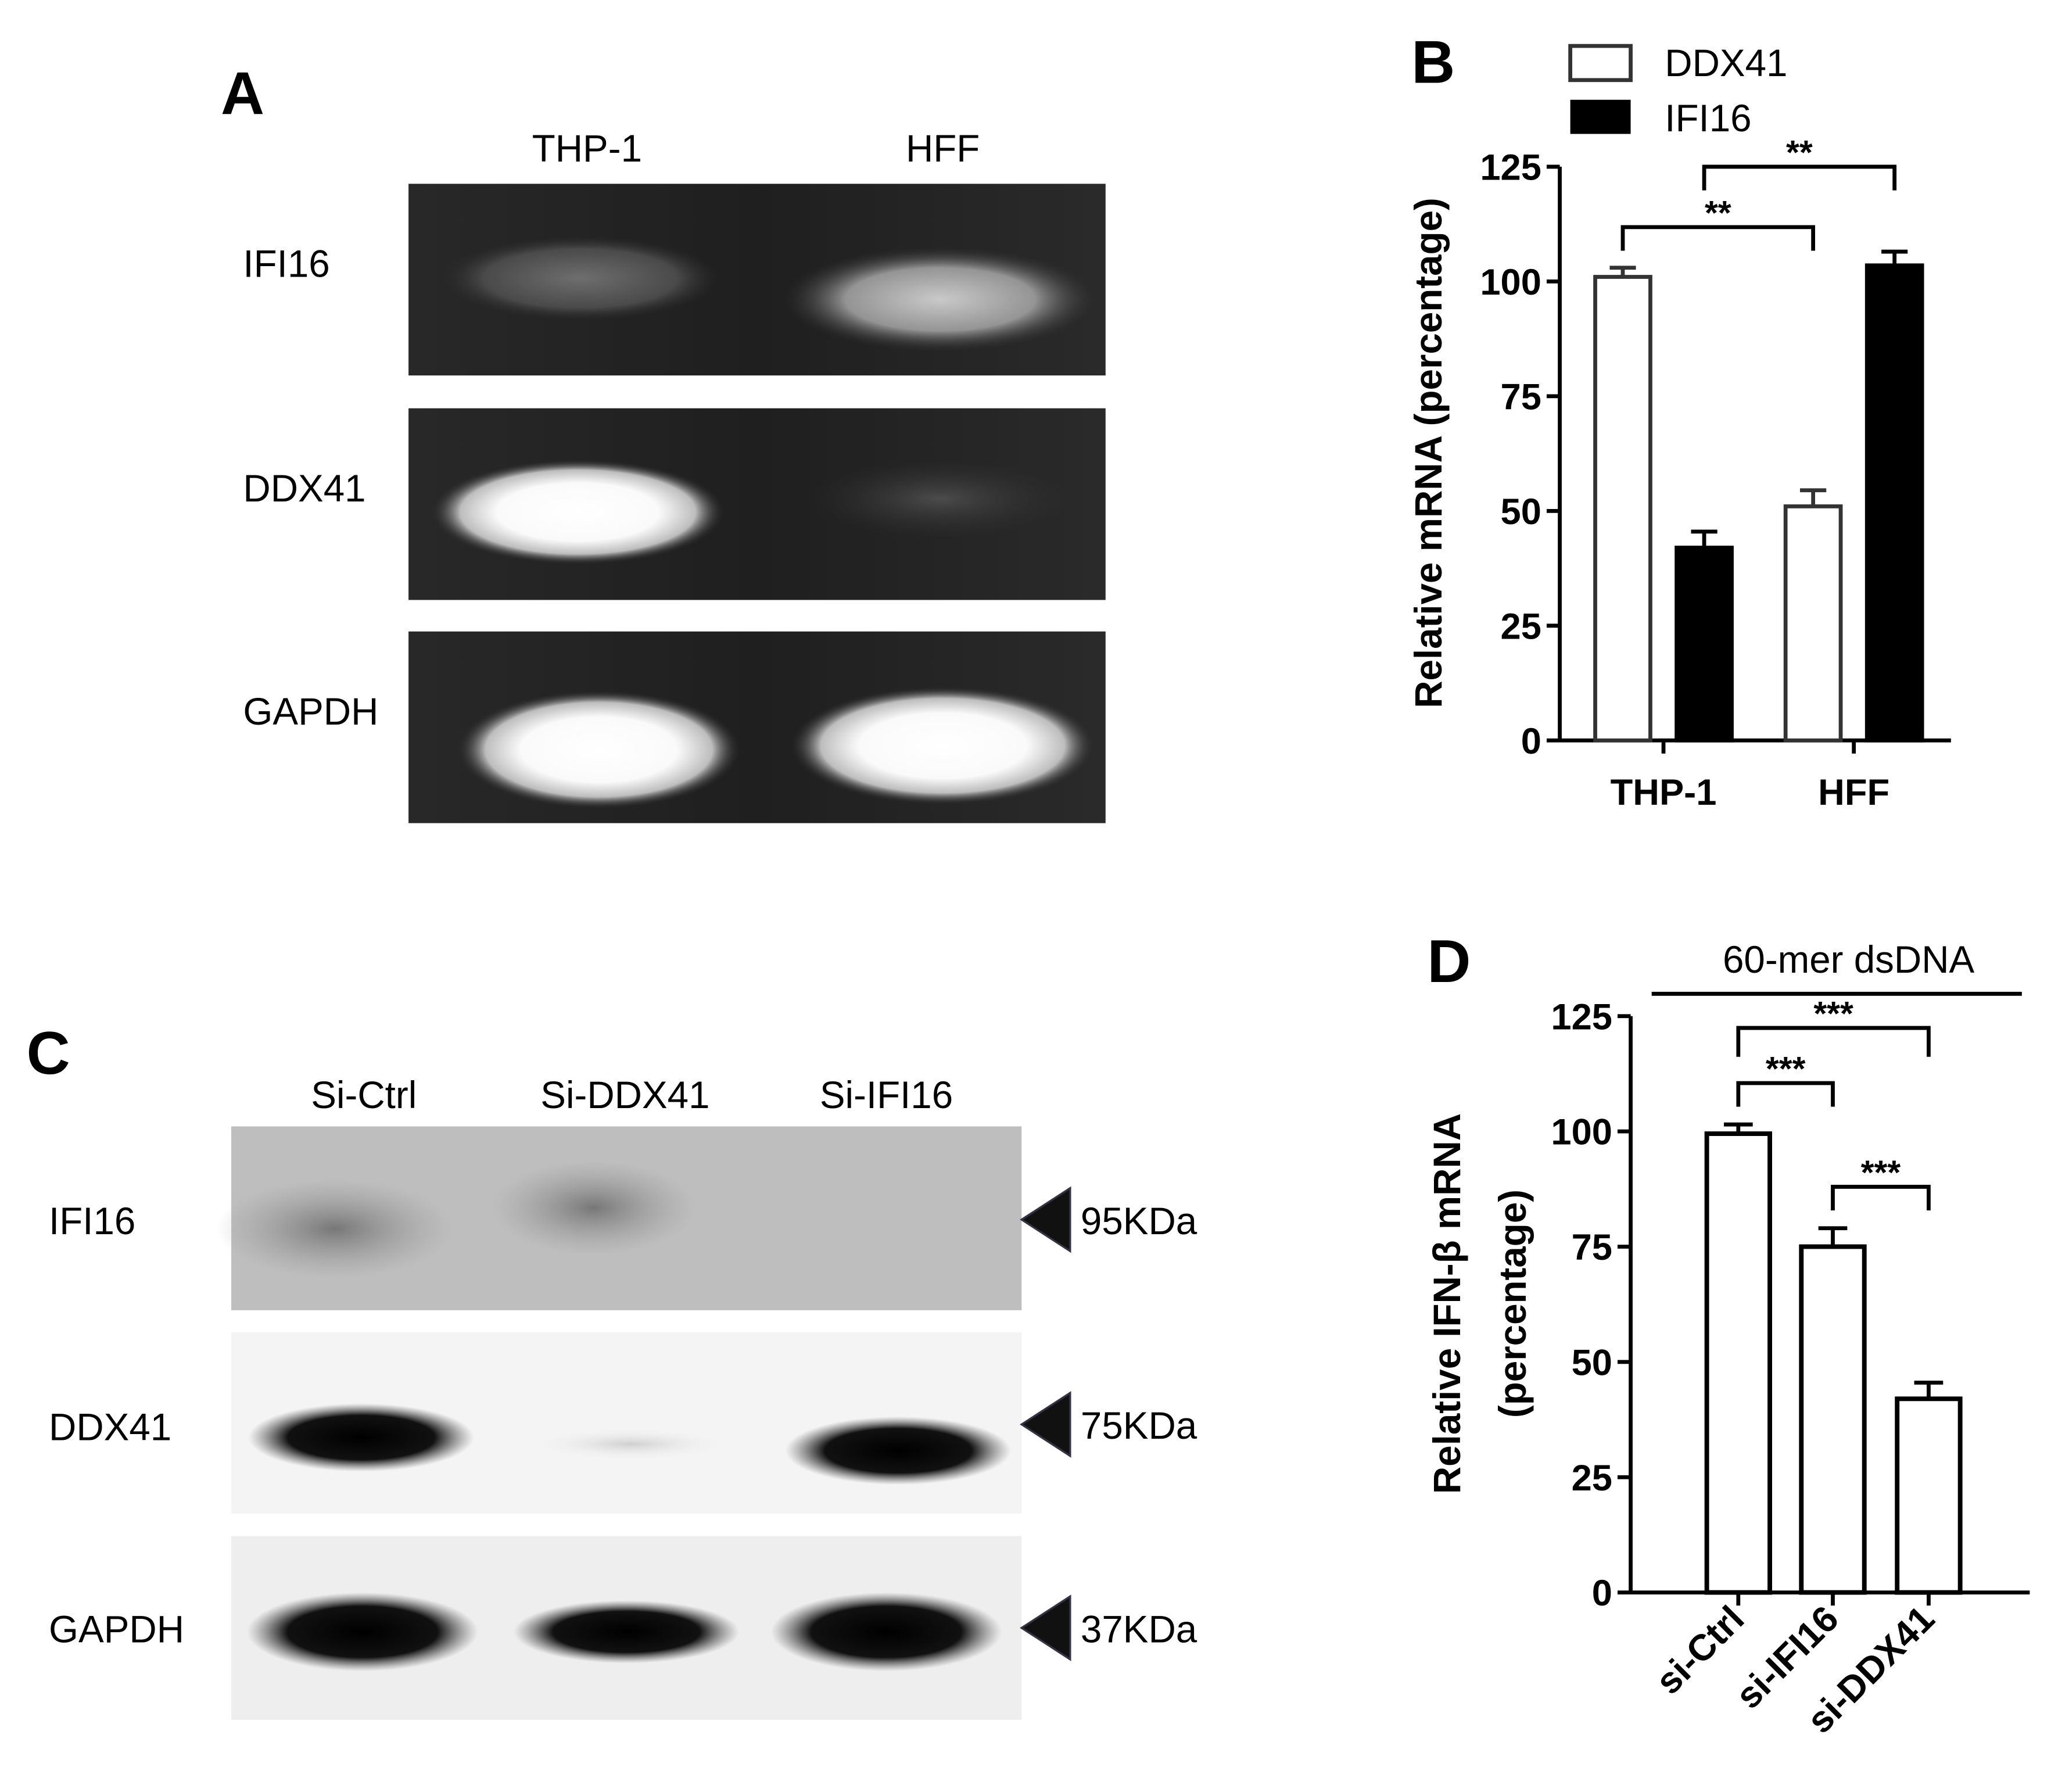  What do you see at coordinates (110, 1427) in the screenshot?
I see `panel-c-row-label-ddx41: DDX41` at bounding box center [110, 1427].